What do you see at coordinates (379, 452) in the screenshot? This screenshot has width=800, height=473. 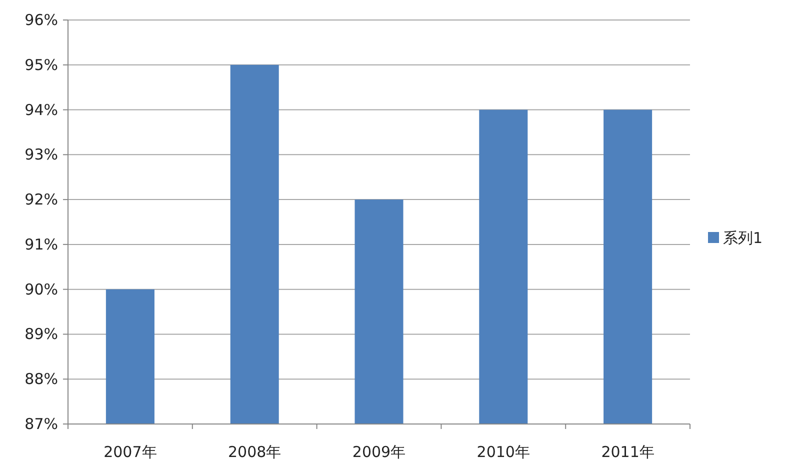 I see `x-tick-label: 2009年` at bounding box center [379, 452].